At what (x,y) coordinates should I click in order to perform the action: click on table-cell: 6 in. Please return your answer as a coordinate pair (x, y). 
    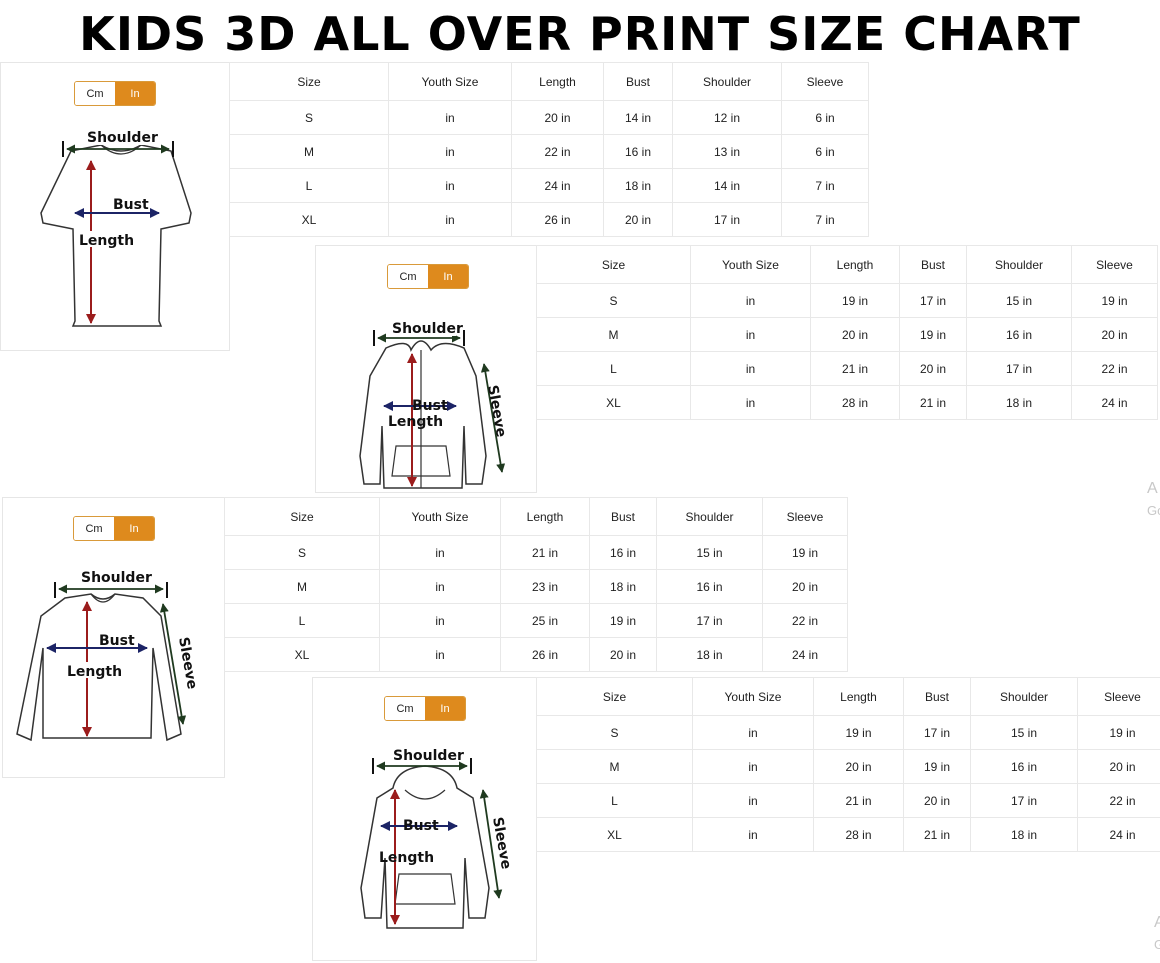
    Looking at the image, I should click on (825, 117).